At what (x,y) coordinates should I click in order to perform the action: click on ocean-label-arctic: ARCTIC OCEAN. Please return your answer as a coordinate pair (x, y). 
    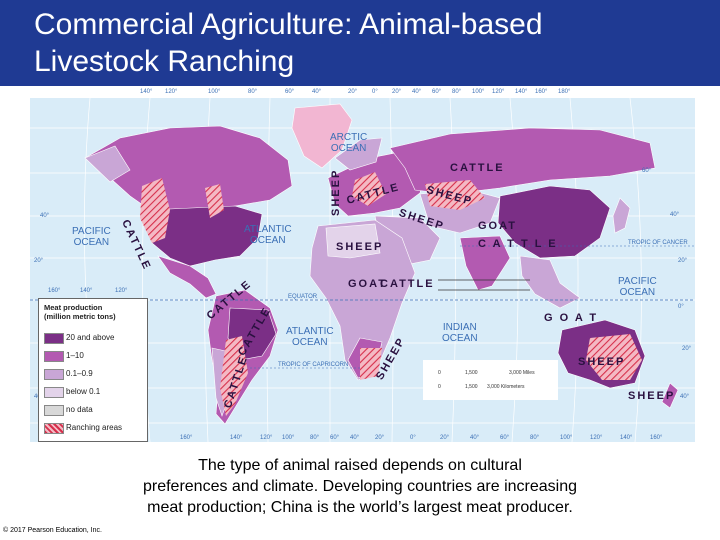
    Looking at the image, I should click on (349, 143).